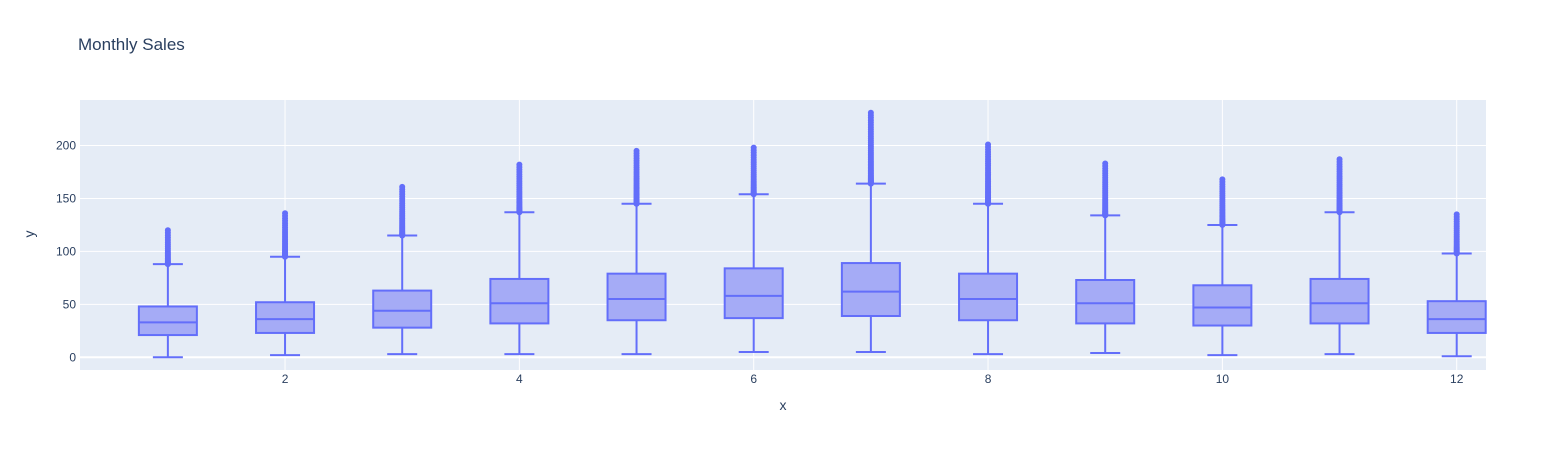 The height and width of the screenshot is (450, 1566). Describe the element at coordinates (783, 405) in the screenshot. I see `x-axis-title: x` at that location.